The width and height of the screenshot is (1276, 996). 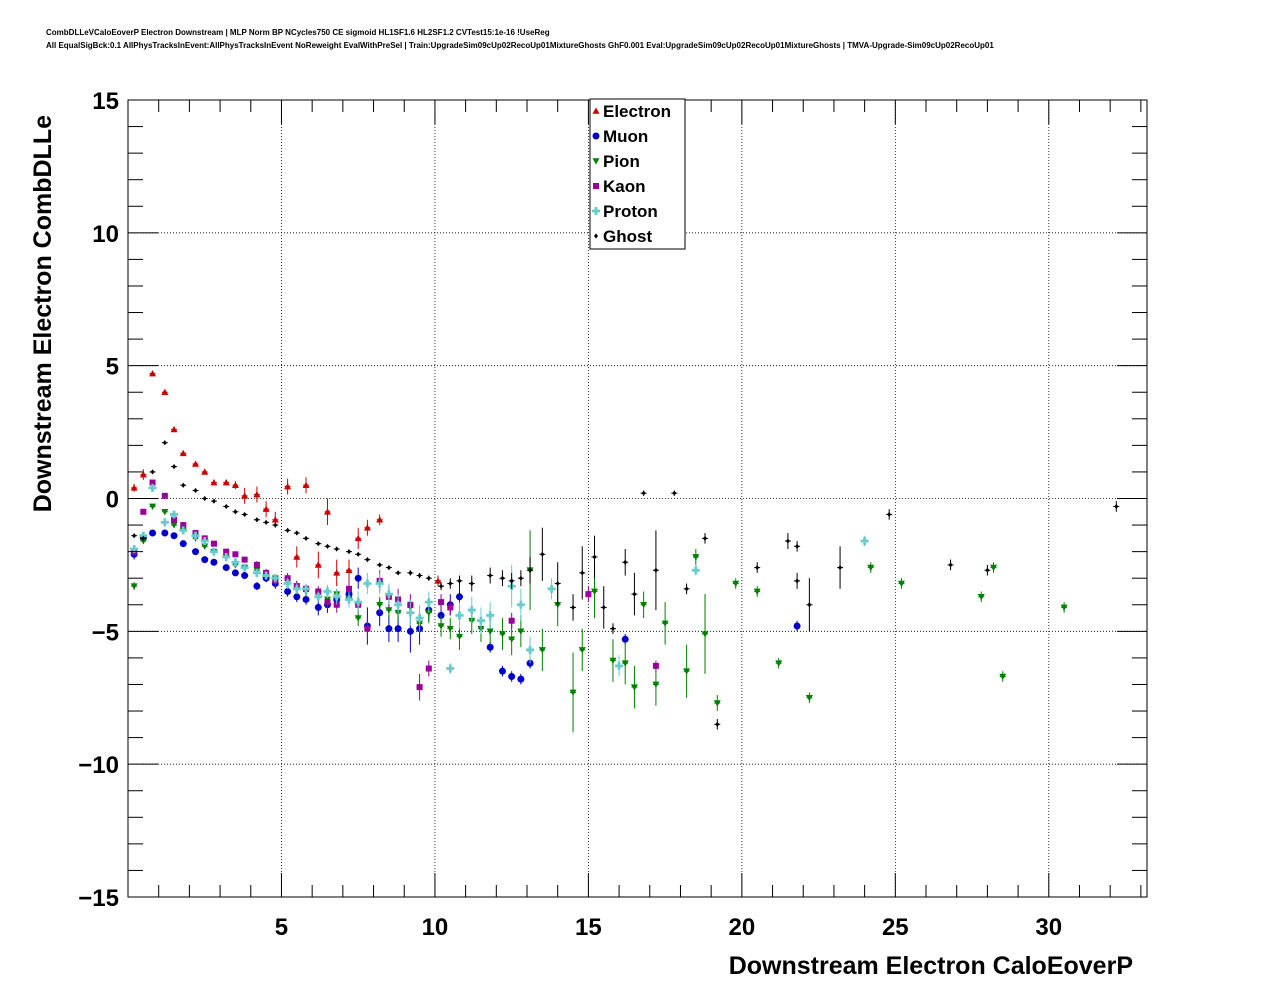 What do you see at coordinates (621, 161) in the screenshot?
I see `legend-label-pion: Pion` at bounding box center [621, 161].